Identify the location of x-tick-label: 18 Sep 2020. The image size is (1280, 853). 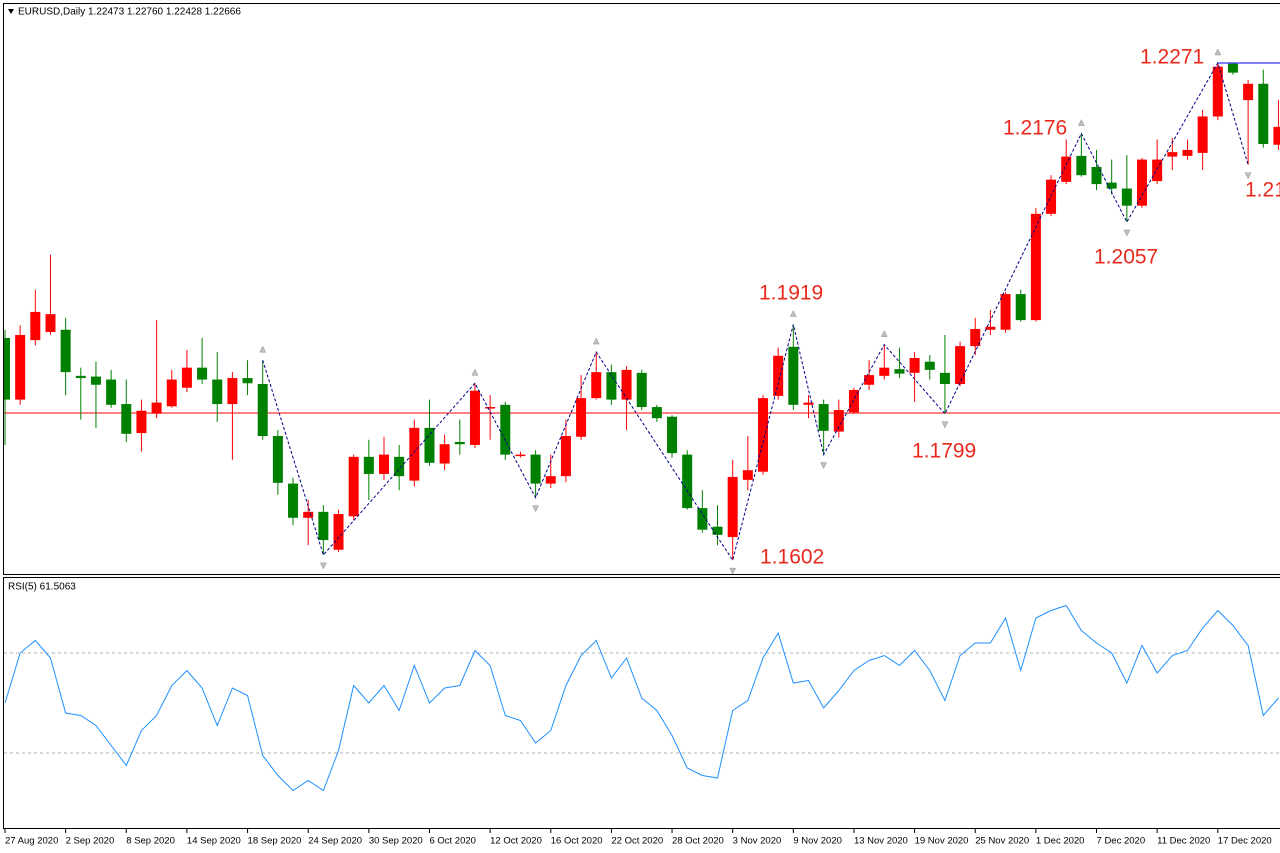
(275, 841).